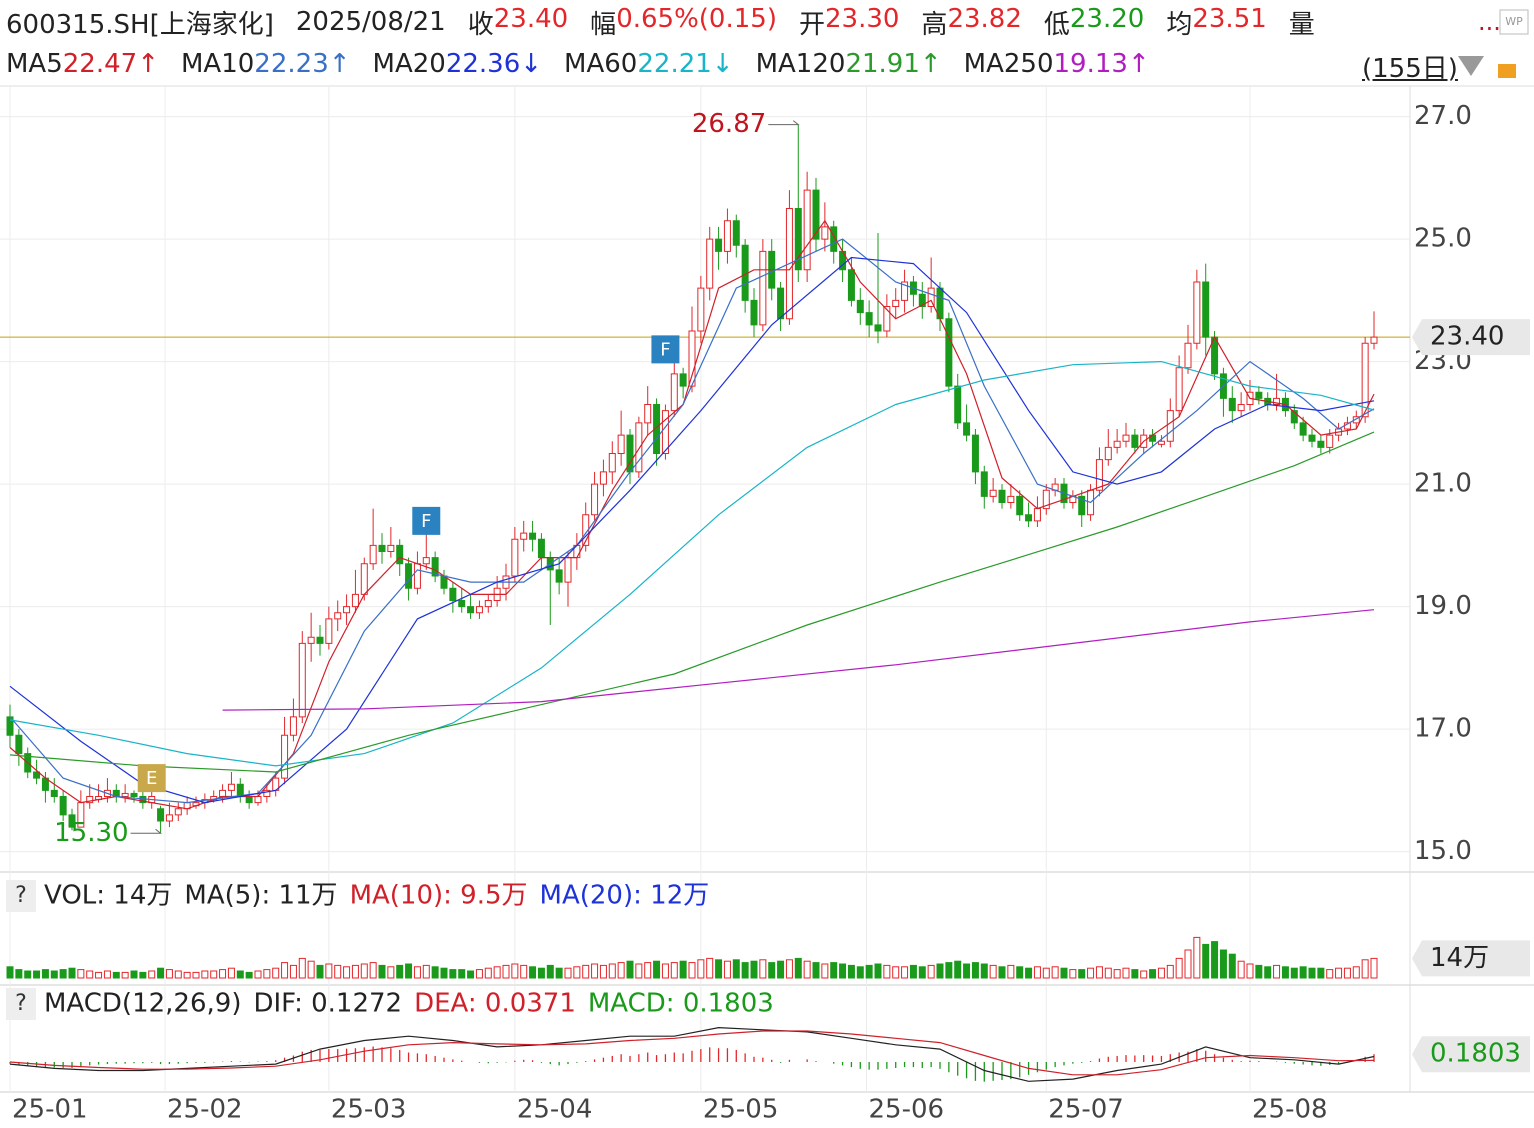 The image size is (1534, 1128). What do you see at coordinates (685, 64) in the screenshot?
I see `ma-value: 22.21↓` at bounding box center [685, 64].